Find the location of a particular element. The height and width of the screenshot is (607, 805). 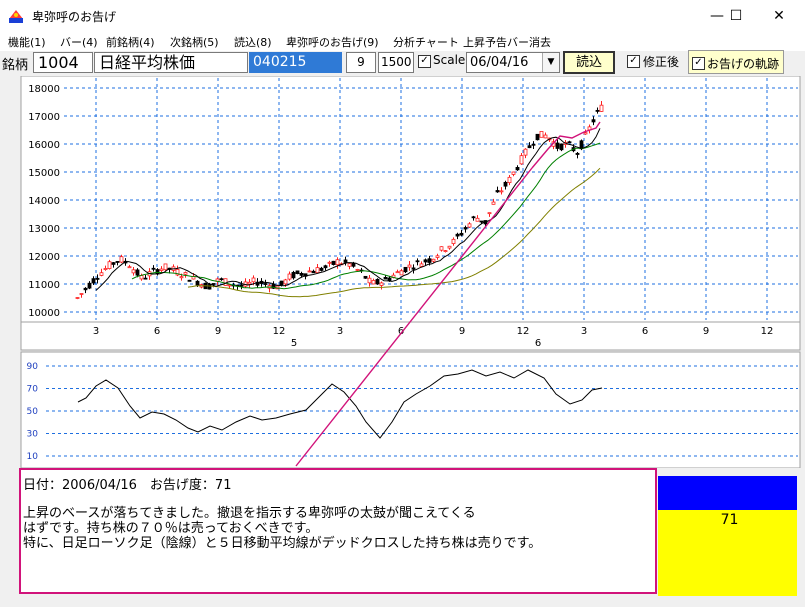

date-select: 06/04/16 ▼ is located at coordinates (513, 62).